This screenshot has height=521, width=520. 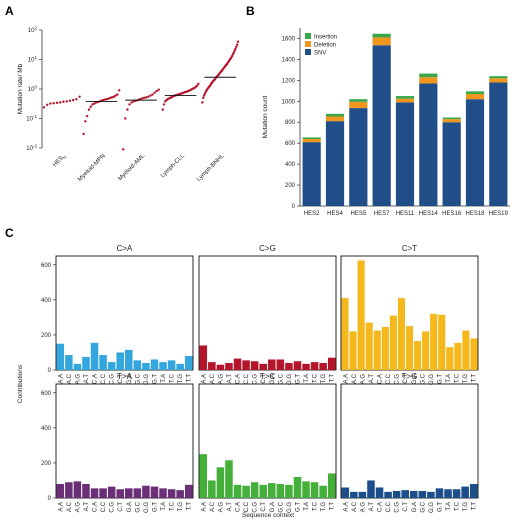 I want to click on x-category-label: HES5, so click(x=358, y=214).